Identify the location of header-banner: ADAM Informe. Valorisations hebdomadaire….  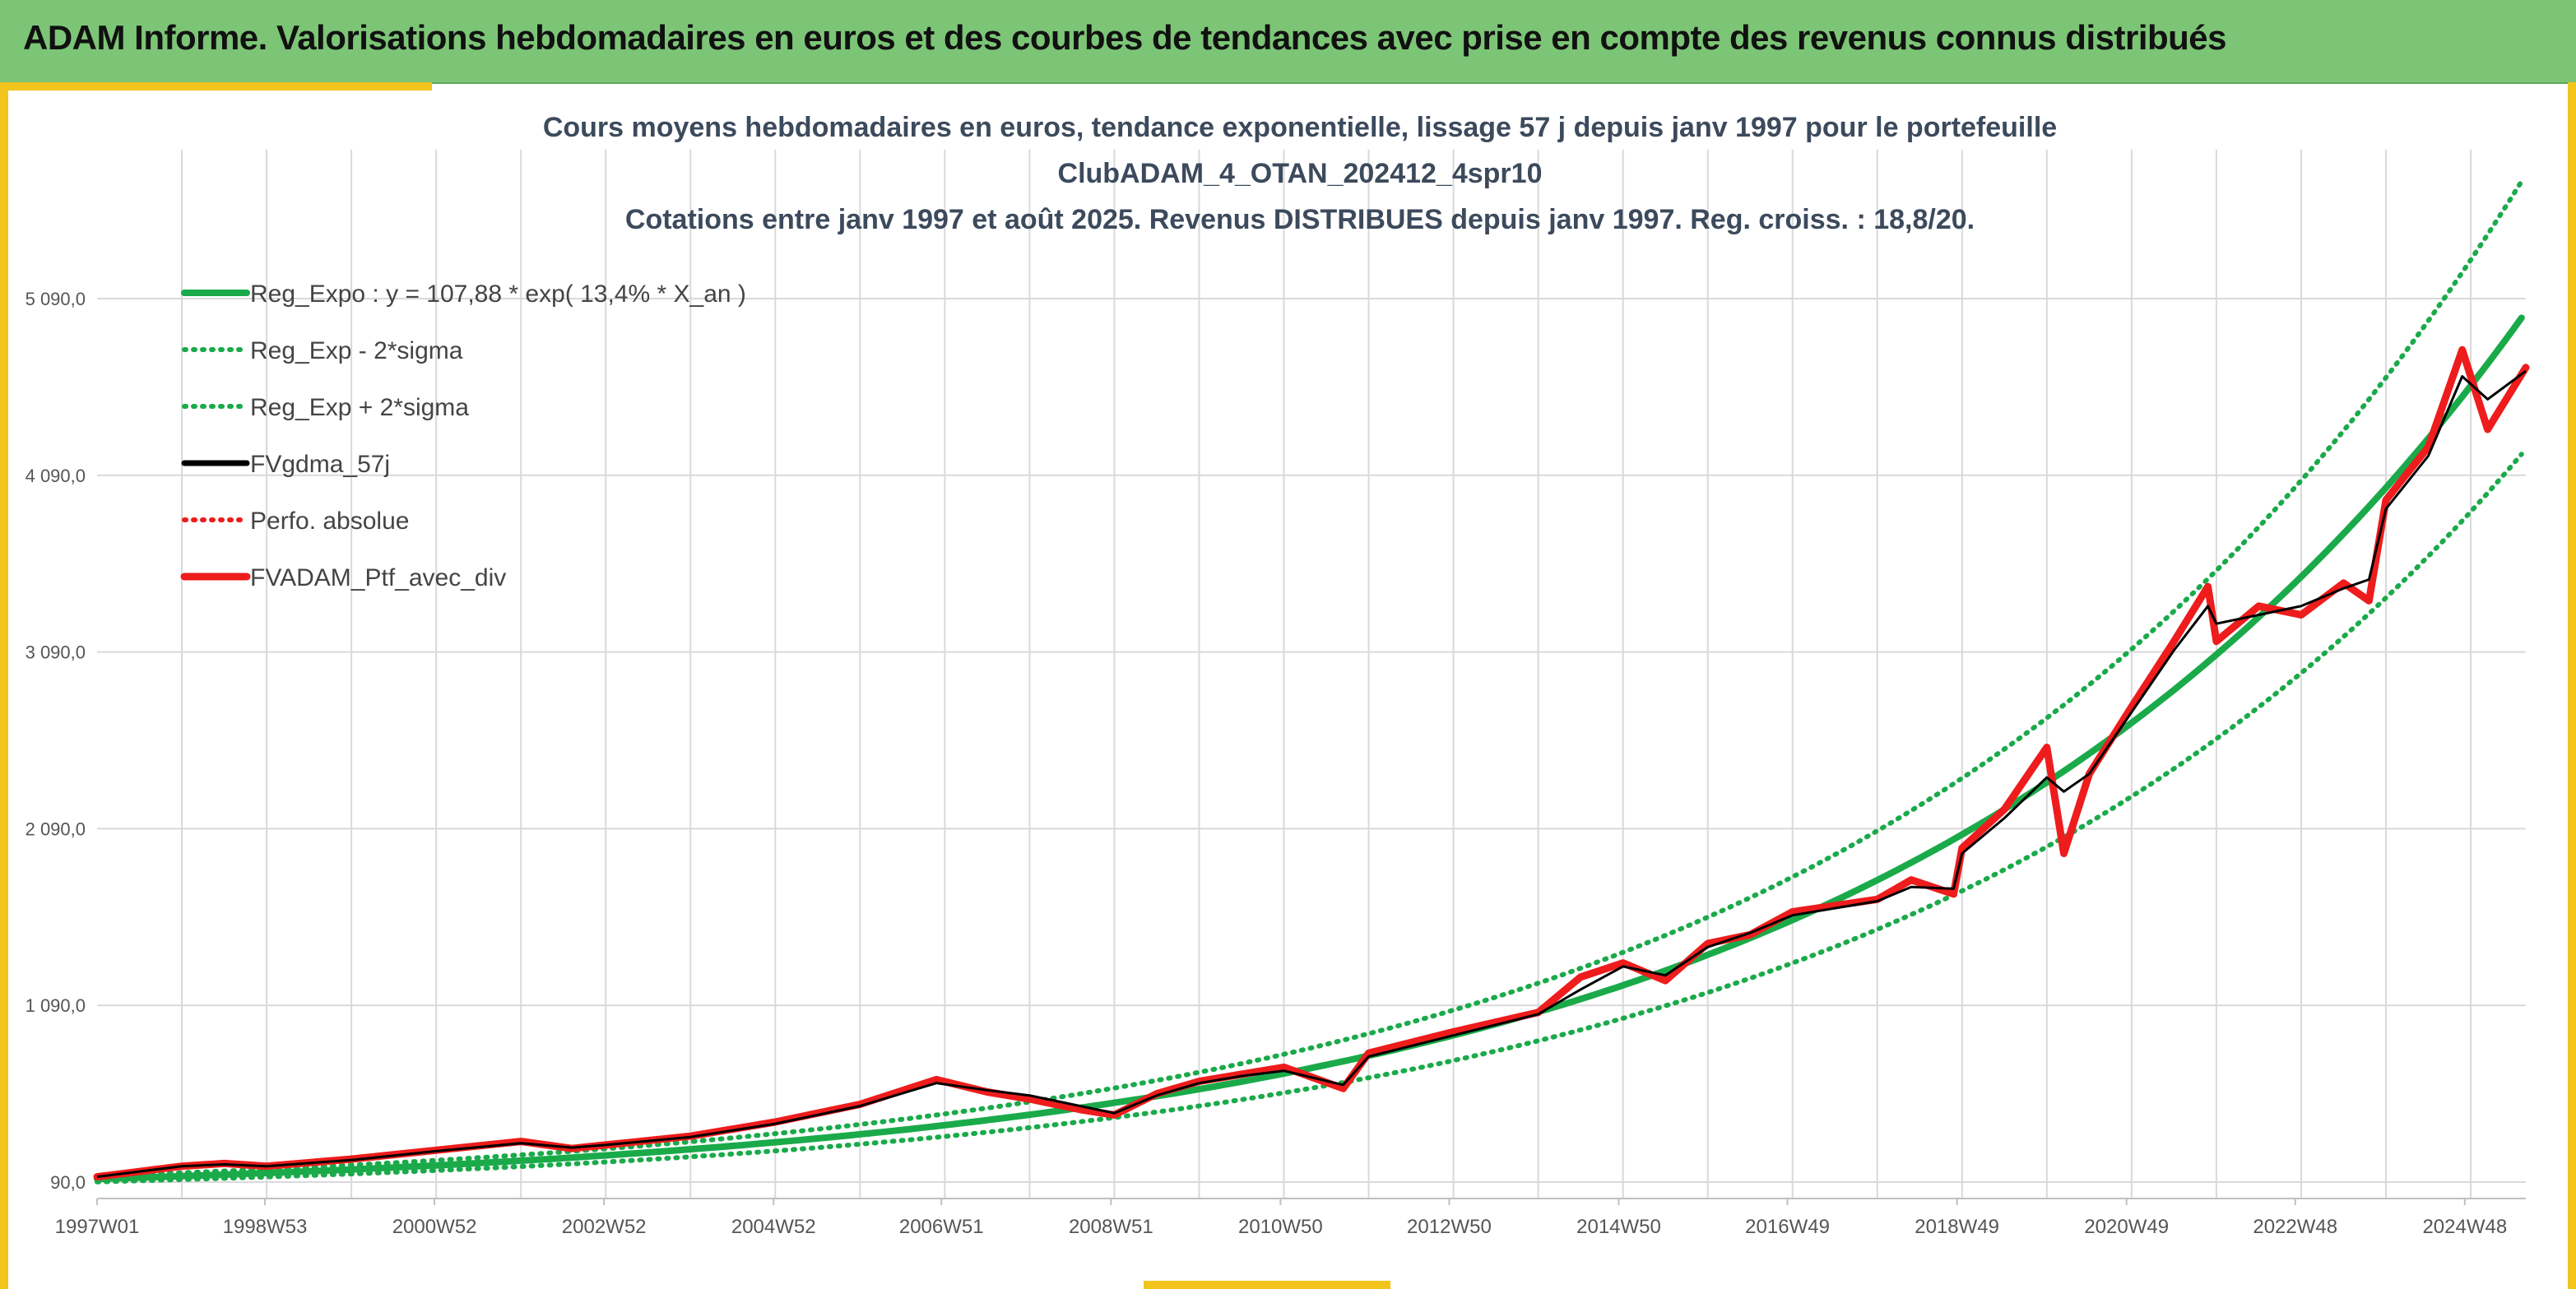
(1288, 42).